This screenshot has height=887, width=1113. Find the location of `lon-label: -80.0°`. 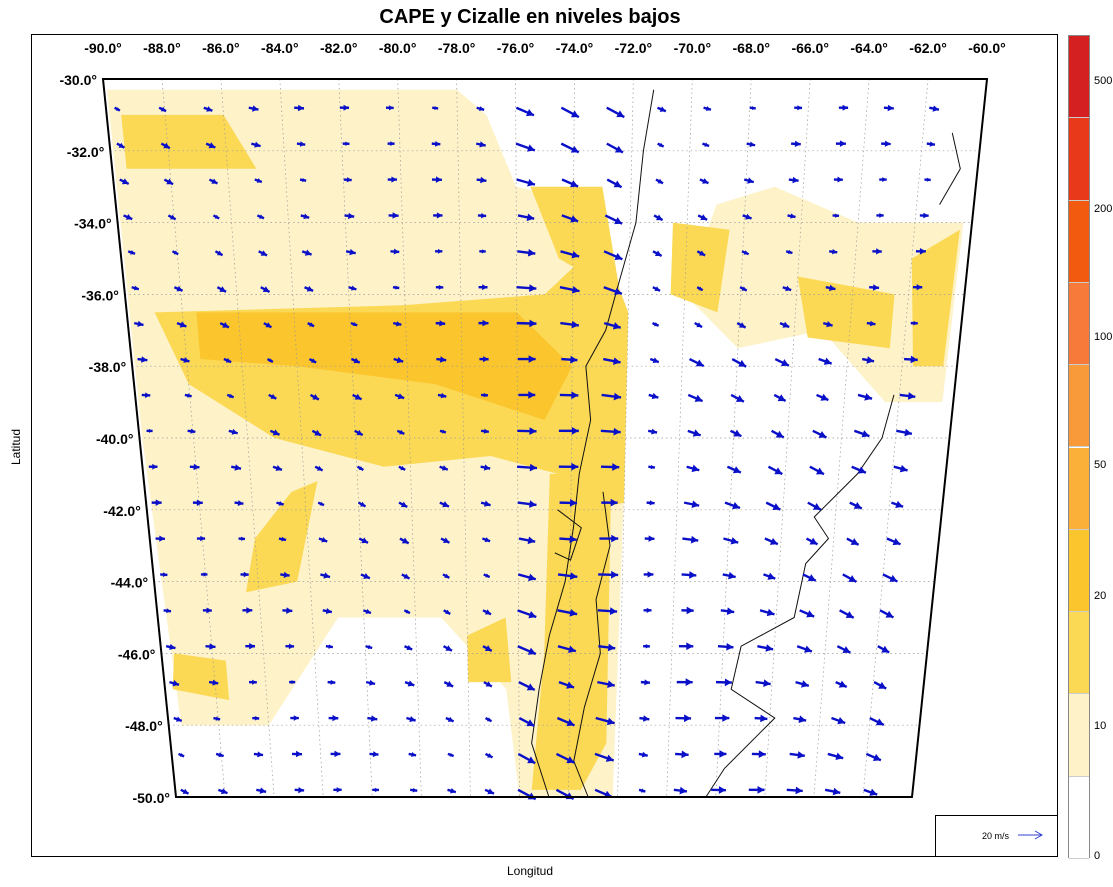

lon-label: -80.0° is located at coordinates (398, 48).